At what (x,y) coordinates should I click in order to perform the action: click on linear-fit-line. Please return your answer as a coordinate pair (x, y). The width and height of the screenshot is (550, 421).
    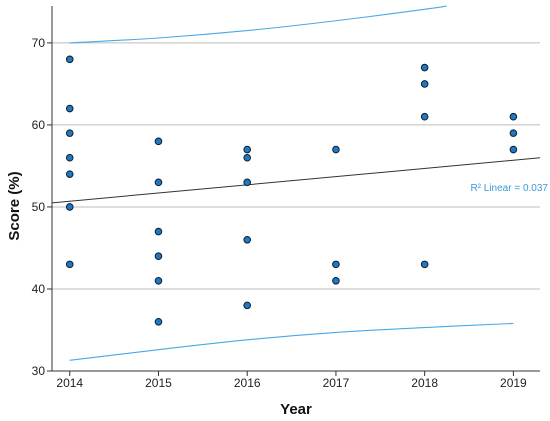
    Looking at the image, I should click on (296, 180).